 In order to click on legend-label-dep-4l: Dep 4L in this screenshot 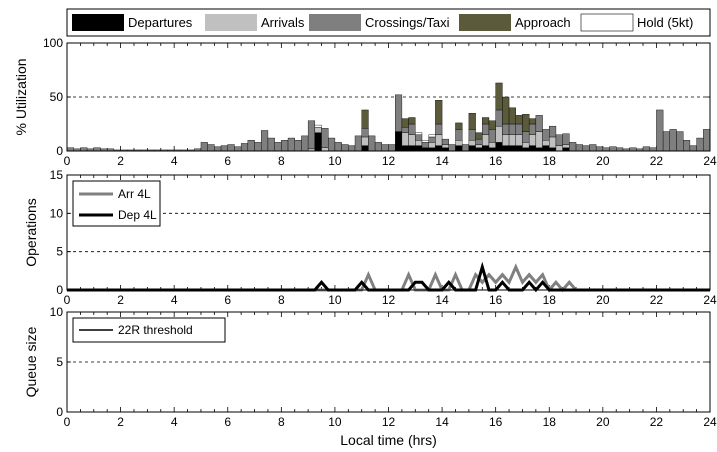, I will do `click(137, 215)`.